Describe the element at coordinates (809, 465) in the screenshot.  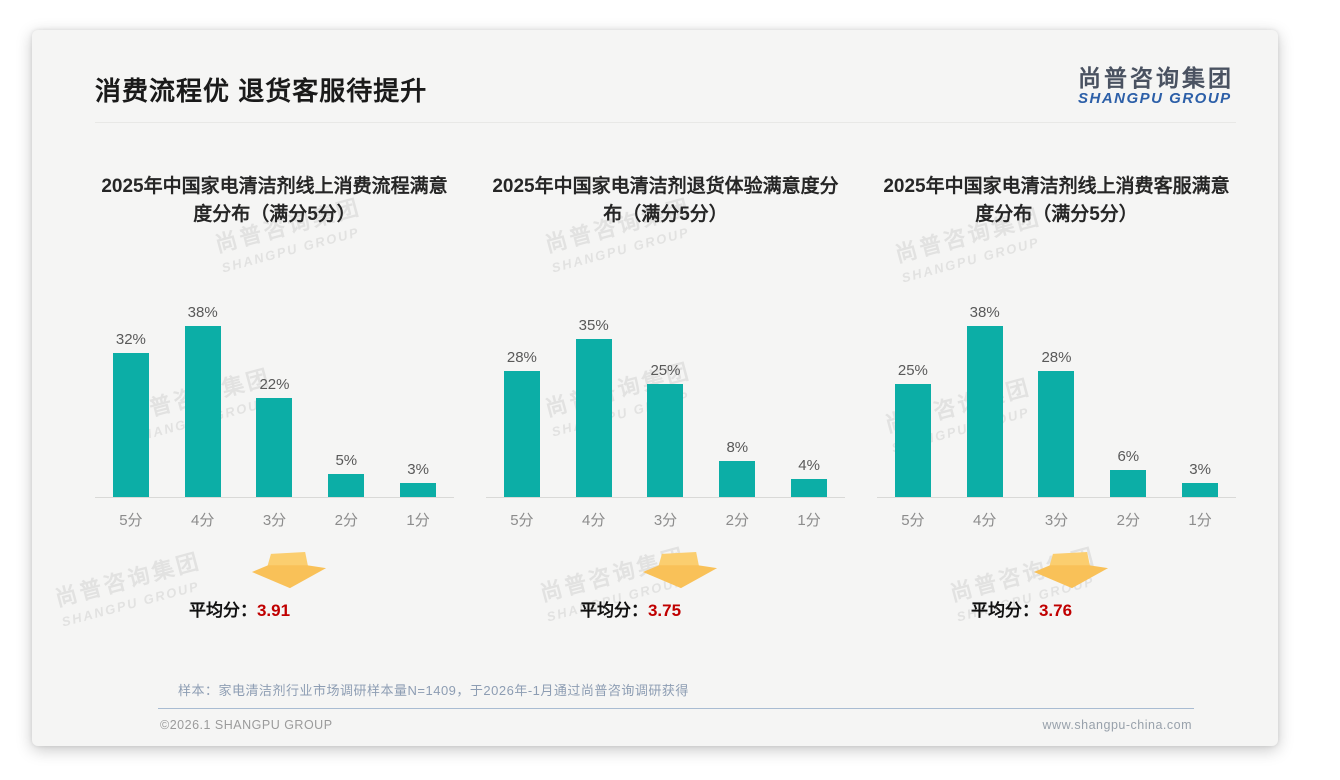
I see `bar-value-label: 4%` at that location.